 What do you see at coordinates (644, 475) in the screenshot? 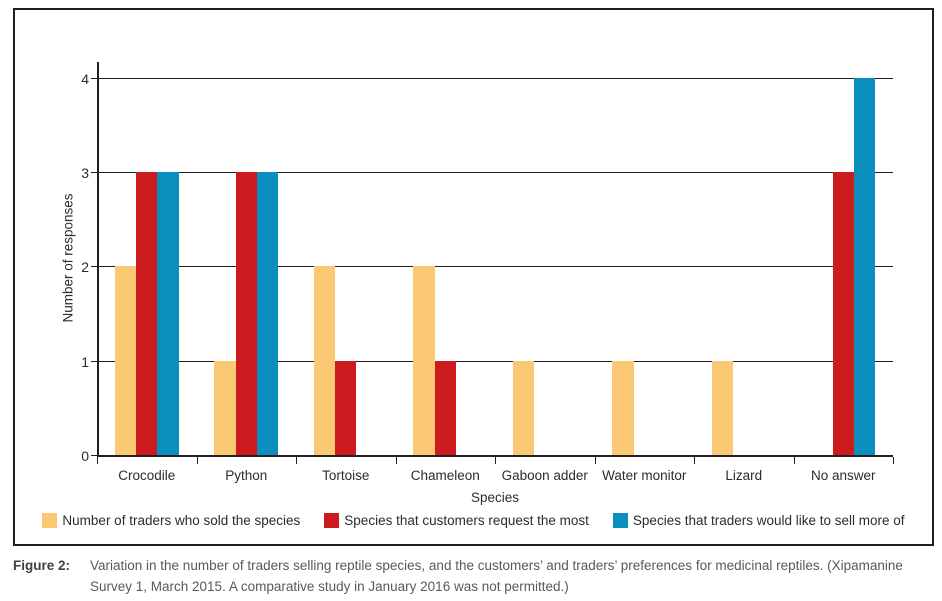
I see `x-category-label: Water monitor` at bounding box center [644, 475].